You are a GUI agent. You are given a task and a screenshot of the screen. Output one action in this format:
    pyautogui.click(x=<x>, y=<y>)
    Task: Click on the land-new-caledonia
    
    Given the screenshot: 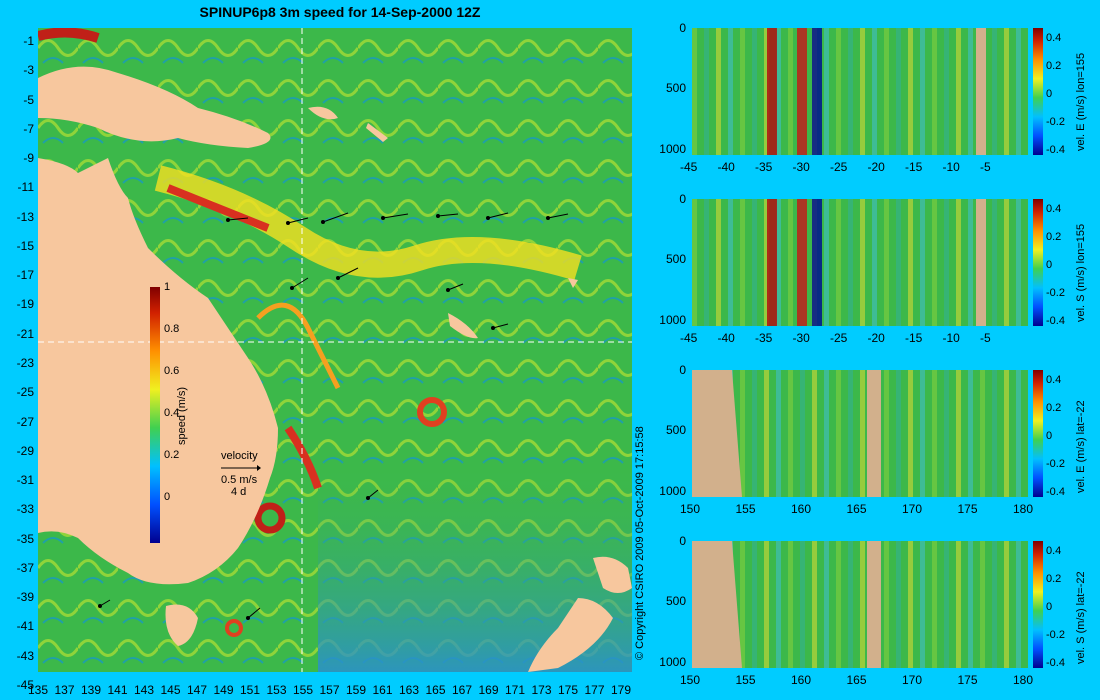 What is the action you would take?
    pyautogui.click(x=463, y=326)
    